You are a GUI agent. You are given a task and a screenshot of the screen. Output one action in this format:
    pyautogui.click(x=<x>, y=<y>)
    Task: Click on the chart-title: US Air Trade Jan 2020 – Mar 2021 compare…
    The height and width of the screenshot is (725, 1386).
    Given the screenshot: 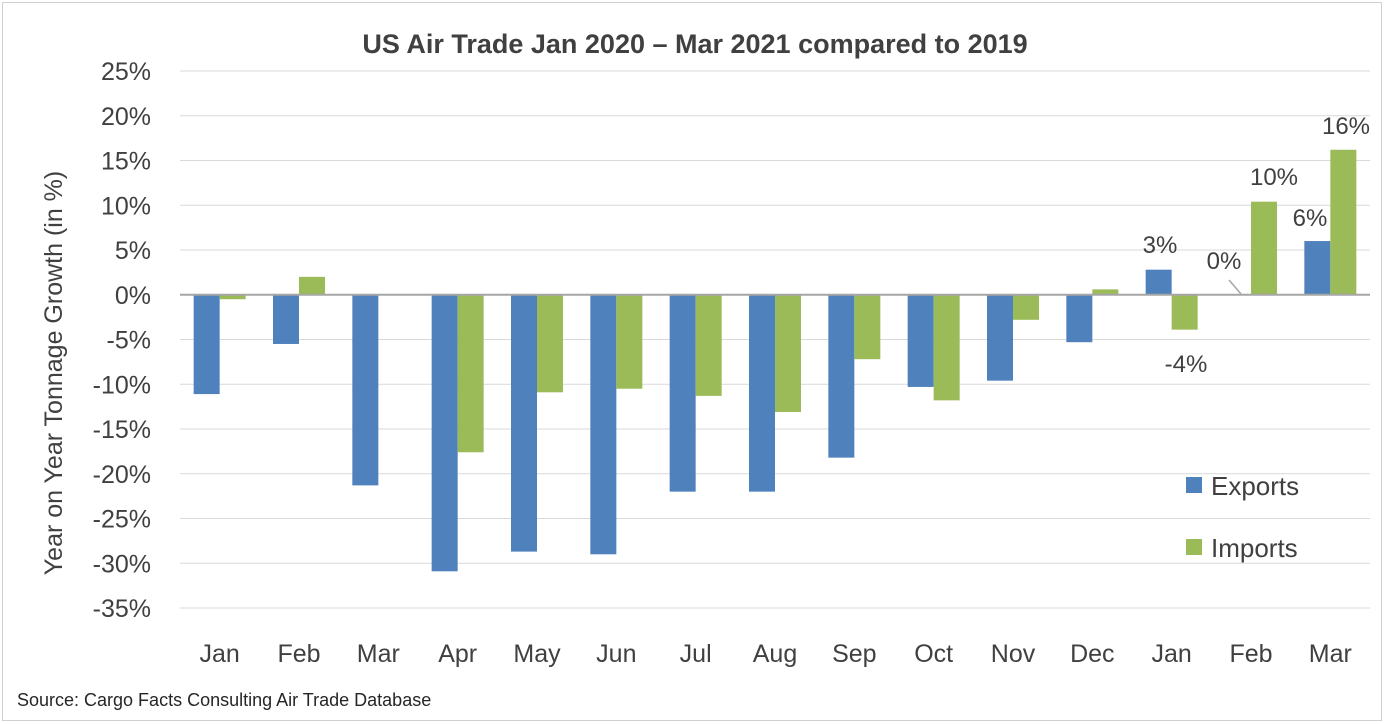 What is the action you would take?
    pyautogui.click(x=694, y=44)
    